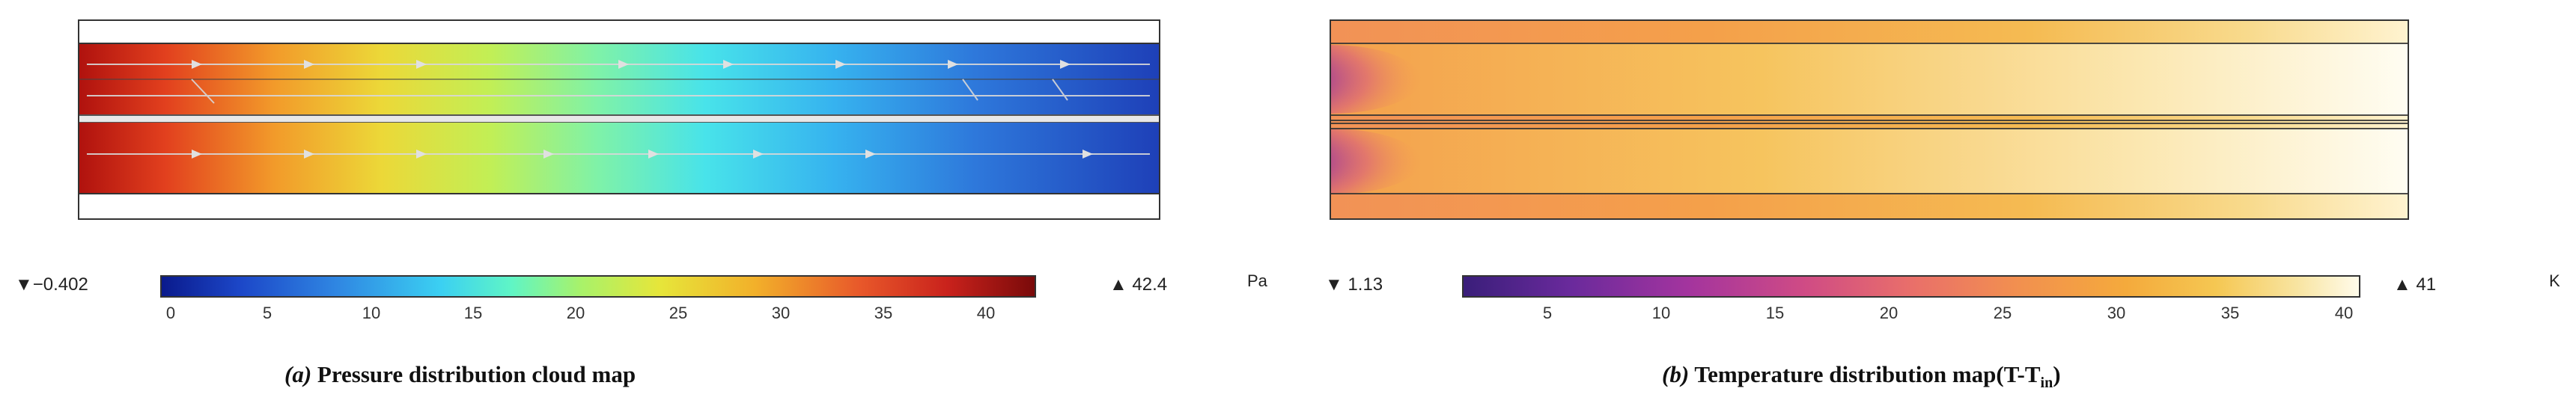 Image resolution: width=2576 pixels, height=418 pixels. I want to click on temperature-tick: 20, so click(1888, 313).